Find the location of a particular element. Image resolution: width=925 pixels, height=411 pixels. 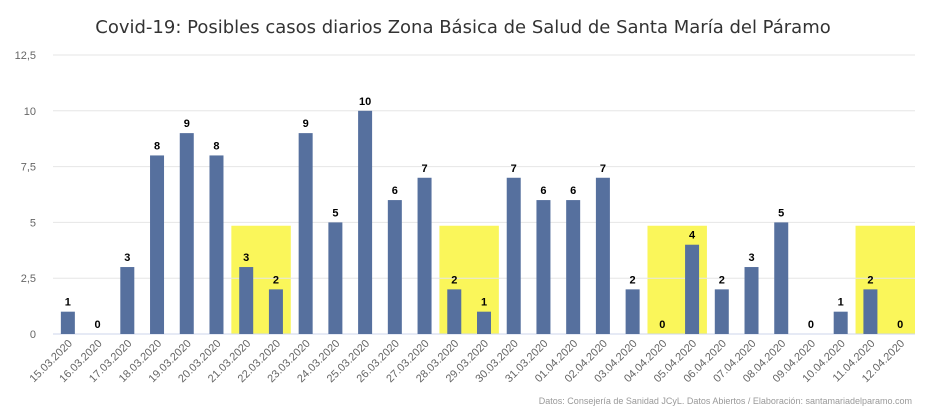

bar-22.03.2020 is located at coordinates (275, 311).